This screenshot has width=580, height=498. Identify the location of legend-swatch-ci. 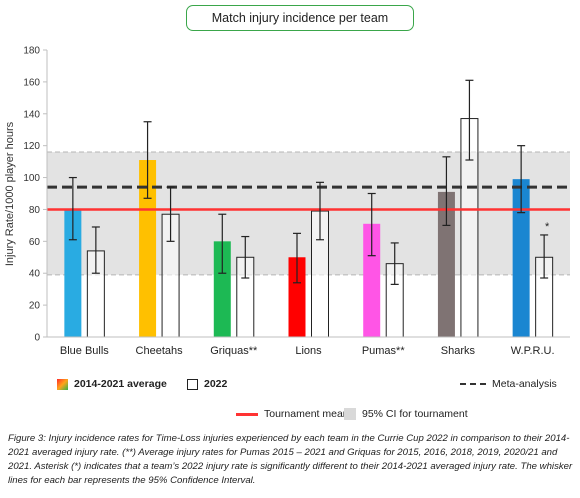
(350, 414).